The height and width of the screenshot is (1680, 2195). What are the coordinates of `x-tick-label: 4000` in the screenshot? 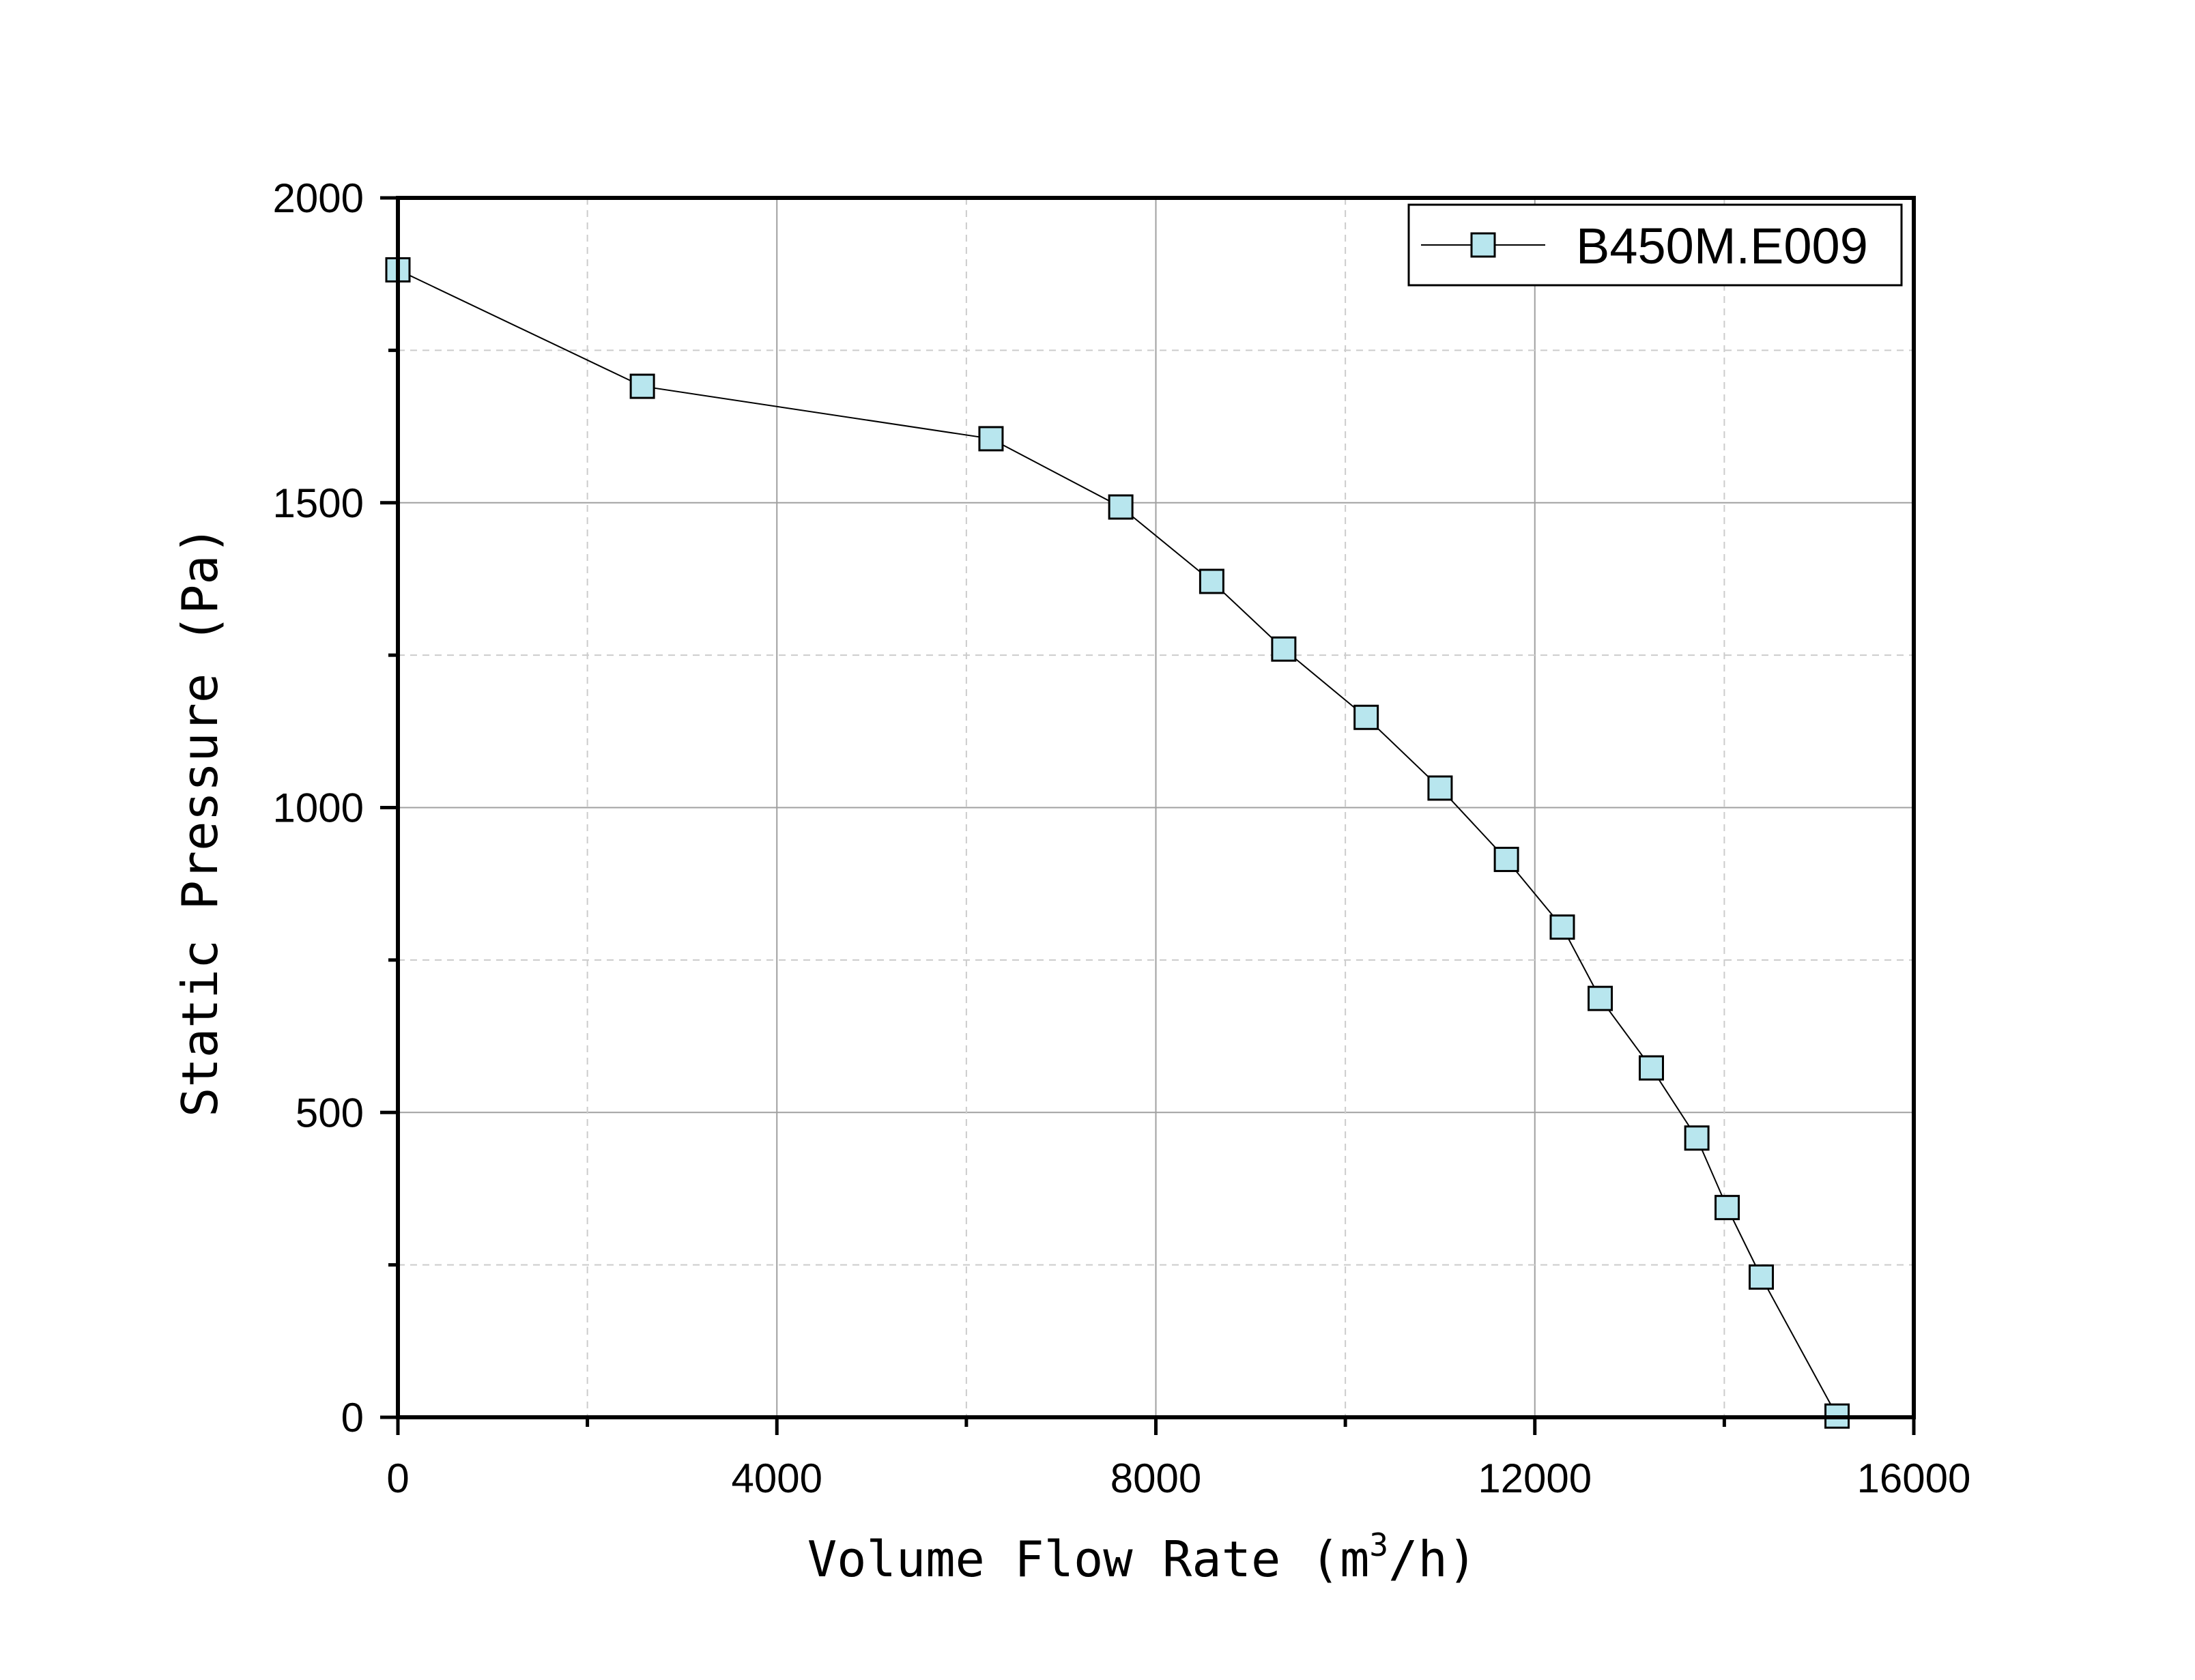 It's located at (777, 1478).